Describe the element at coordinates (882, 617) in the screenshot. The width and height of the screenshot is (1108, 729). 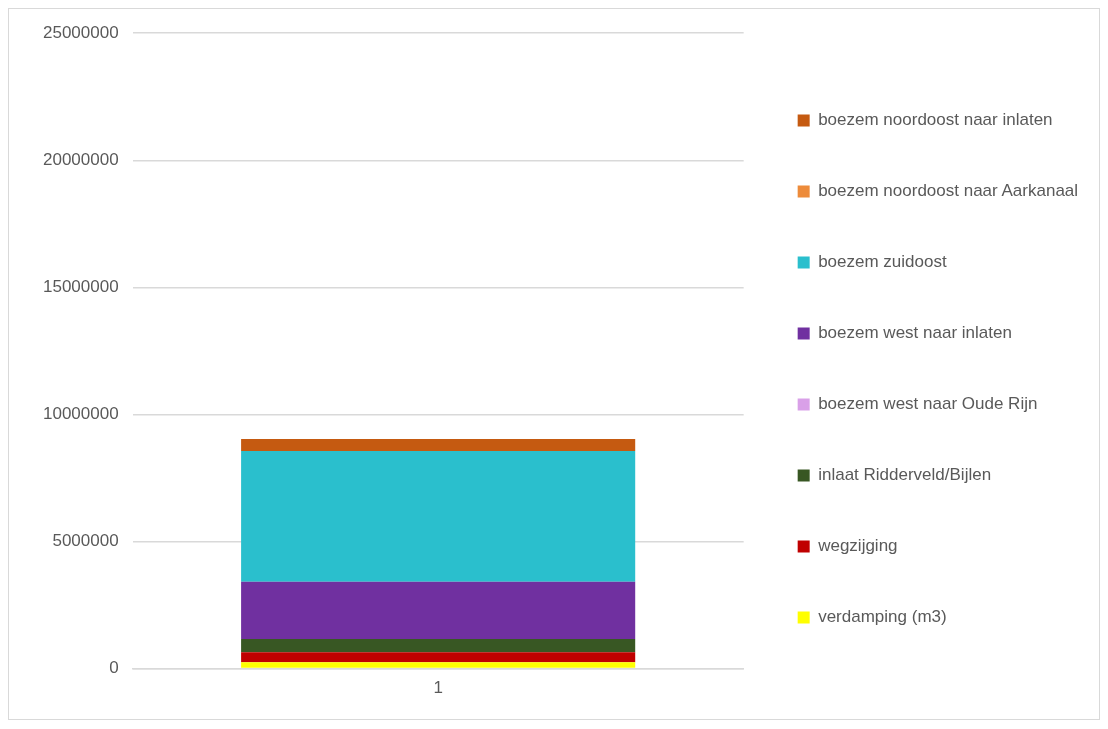
I see `legend-label: verdamping (m3)` at that location.